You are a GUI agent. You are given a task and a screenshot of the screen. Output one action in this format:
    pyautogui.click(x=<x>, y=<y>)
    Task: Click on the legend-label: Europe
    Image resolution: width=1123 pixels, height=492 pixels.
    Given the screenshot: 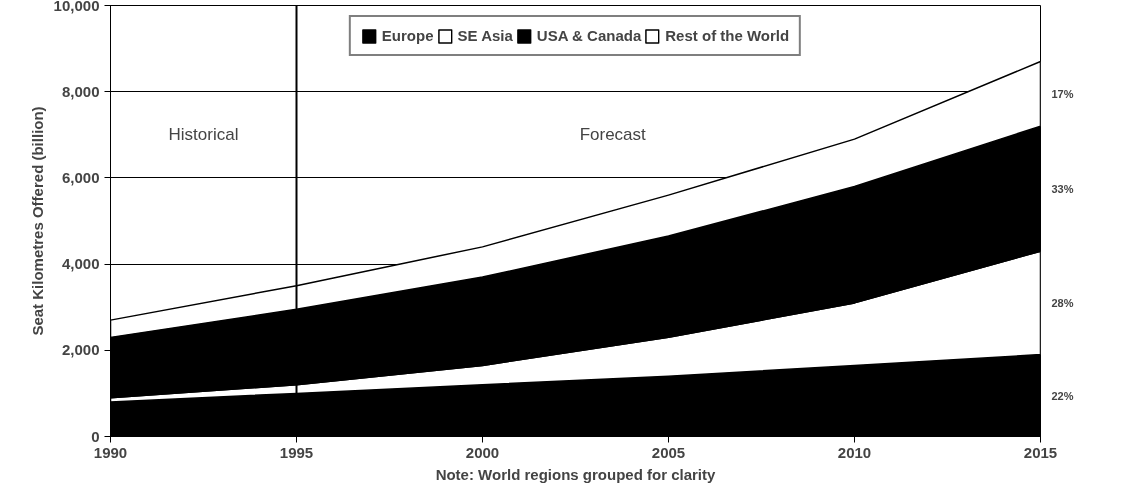 What is the action you would take?
    pyautogui.click(x=407, y=35)
    